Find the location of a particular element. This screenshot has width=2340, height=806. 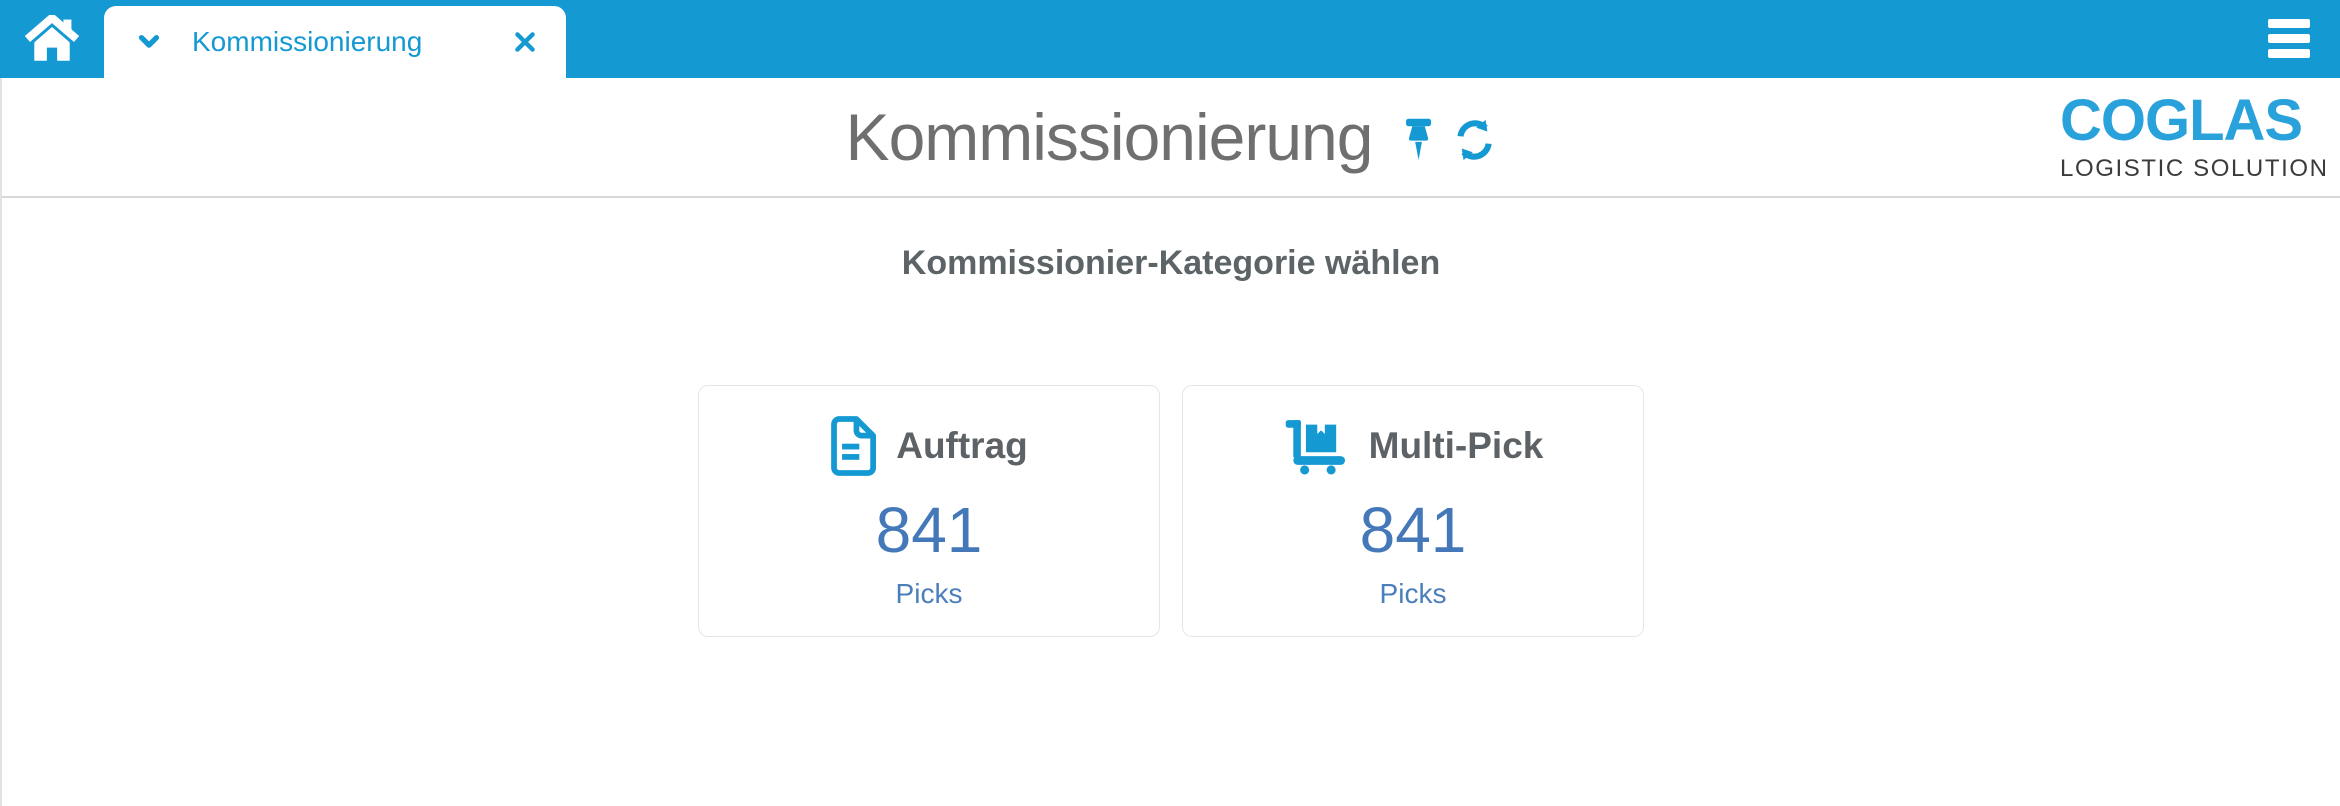

tab-label: Kommissionierung is located at coordinates (307, 41).